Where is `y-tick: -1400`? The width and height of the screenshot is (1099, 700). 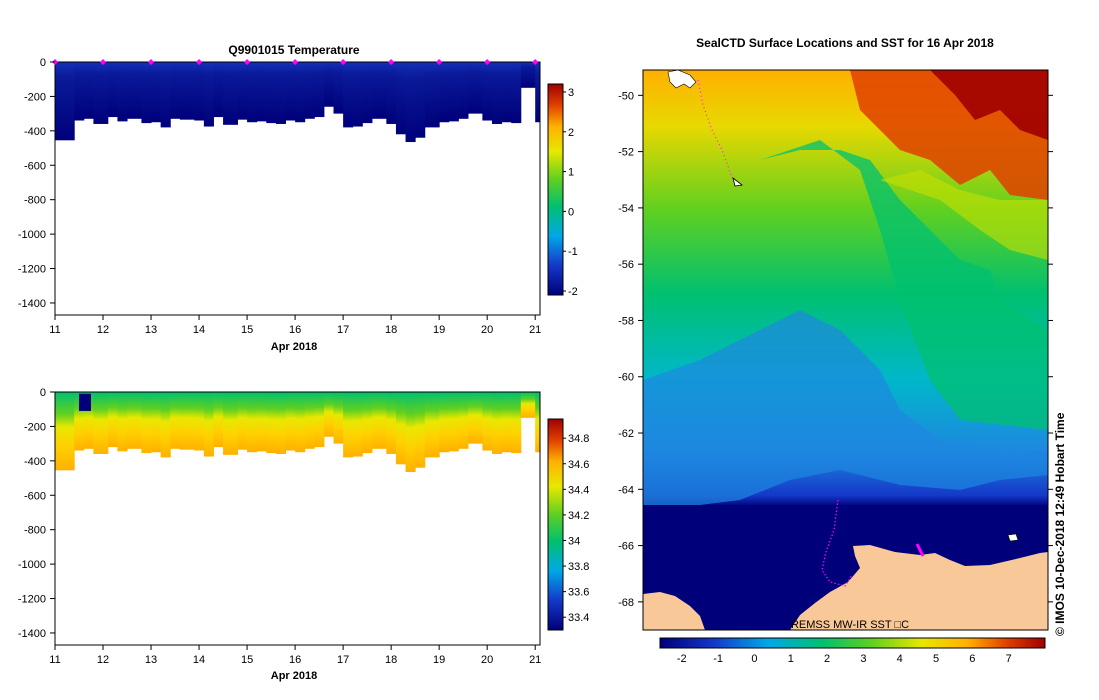 y-tick: -1400 is located at coordinates (32, 304).